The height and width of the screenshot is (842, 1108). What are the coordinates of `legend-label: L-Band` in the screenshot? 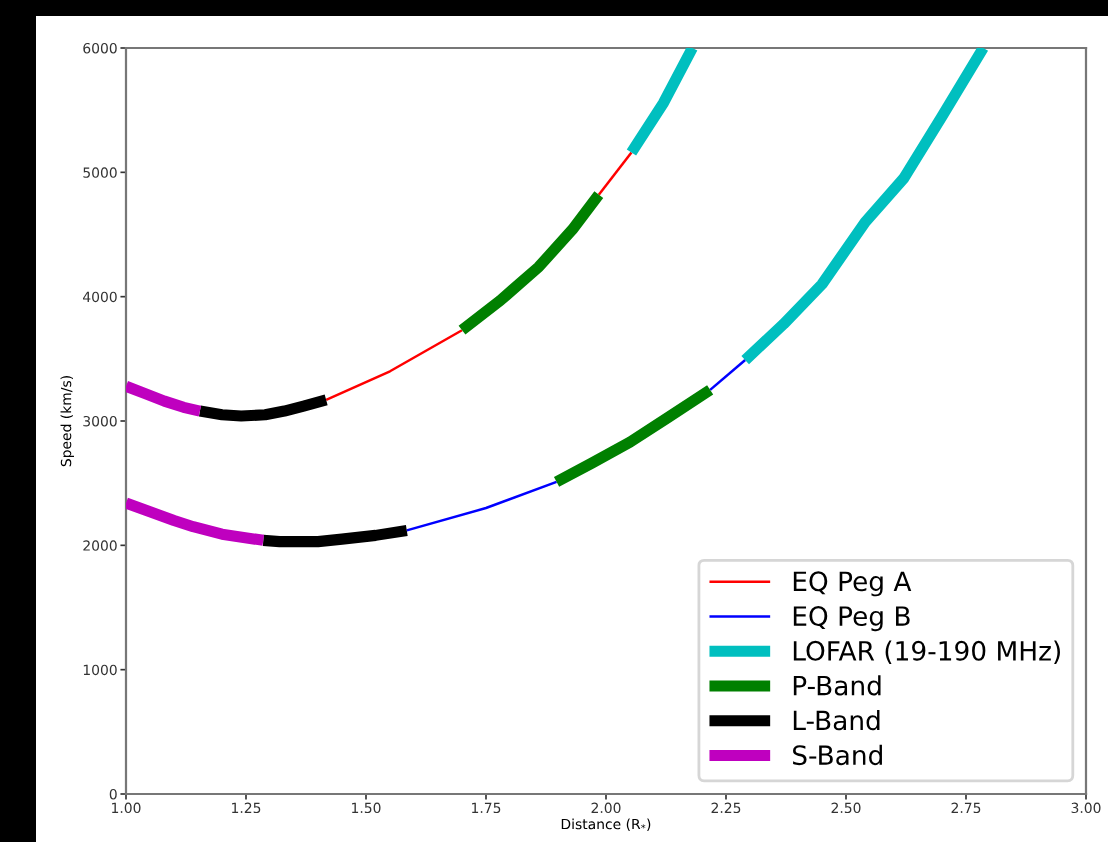 It's located at (836, 720).